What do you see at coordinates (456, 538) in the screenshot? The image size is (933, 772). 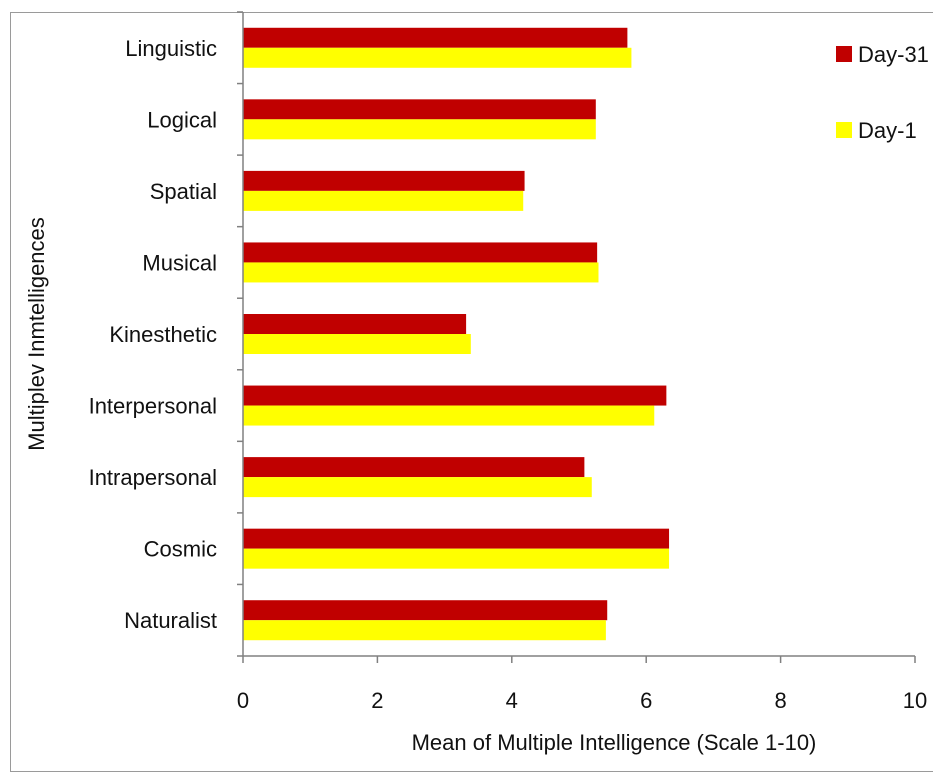 I see `bar-day-31-cosmic` at bounding box center [456, 538].